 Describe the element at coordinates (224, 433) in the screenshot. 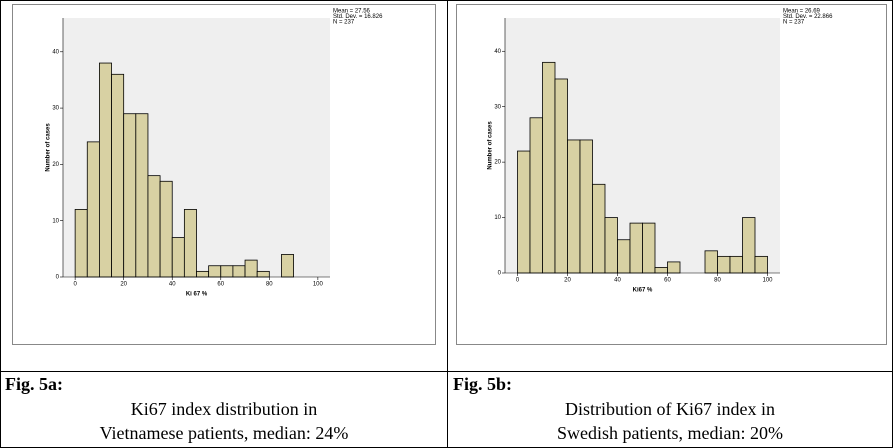

I see `caption-line: Vietnamese patients, median: 24%` at that location.